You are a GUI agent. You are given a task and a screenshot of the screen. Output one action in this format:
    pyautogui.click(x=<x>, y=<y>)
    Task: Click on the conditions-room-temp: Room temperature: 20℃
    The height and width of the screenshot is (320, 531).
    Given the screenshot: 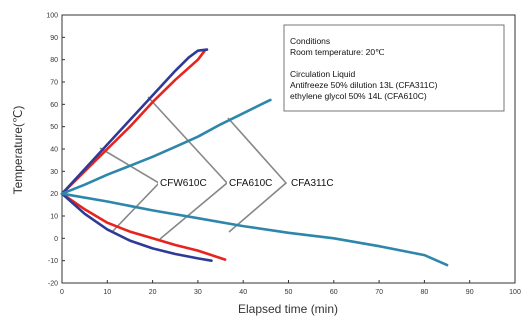 What is the action you would take?
    pyautogui.click(x=337, y=52)
    